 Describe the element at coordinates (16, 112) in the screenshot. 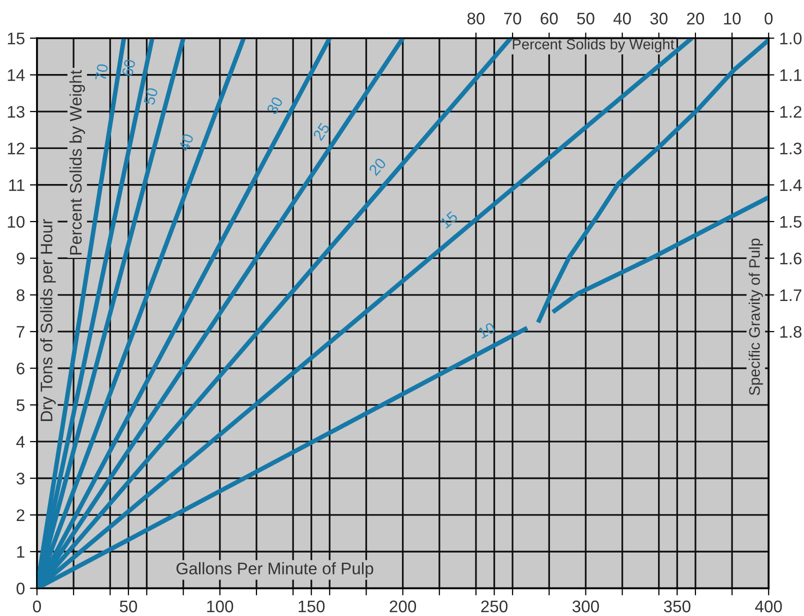

I see `y-tick-label: 13` at that location.